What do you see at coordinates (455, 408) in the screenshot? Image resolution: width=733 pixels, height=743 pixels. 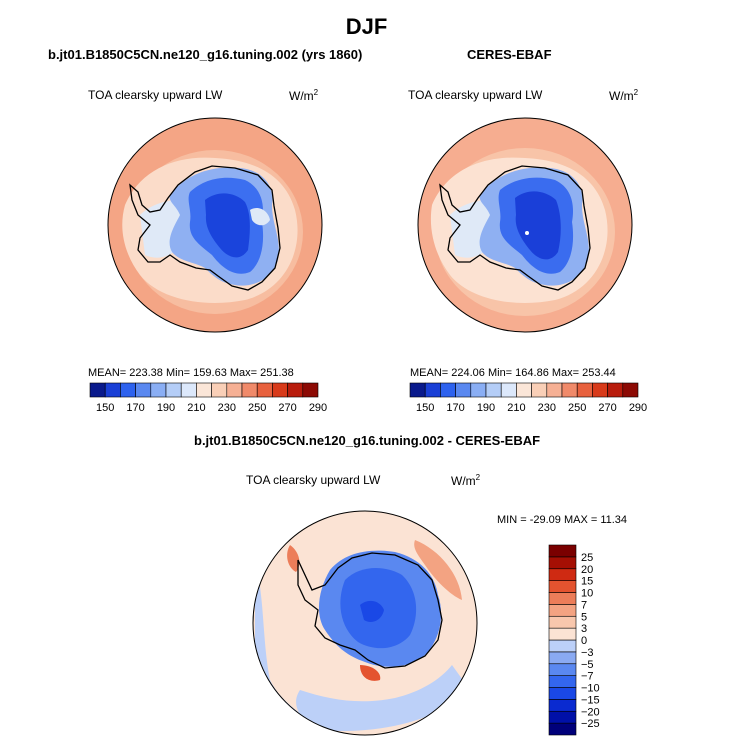 I see `p2-colorbar-tick-label: 170` at bounding box center [455, 408].